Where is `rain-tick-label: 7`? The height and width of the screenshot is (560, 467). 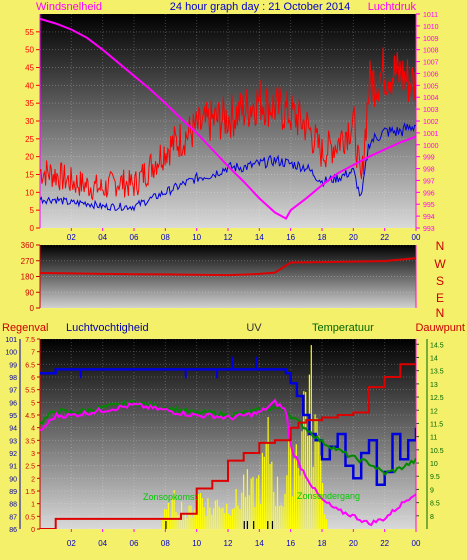 rain-tick-label: 7 is located at coordinates (33, 353).